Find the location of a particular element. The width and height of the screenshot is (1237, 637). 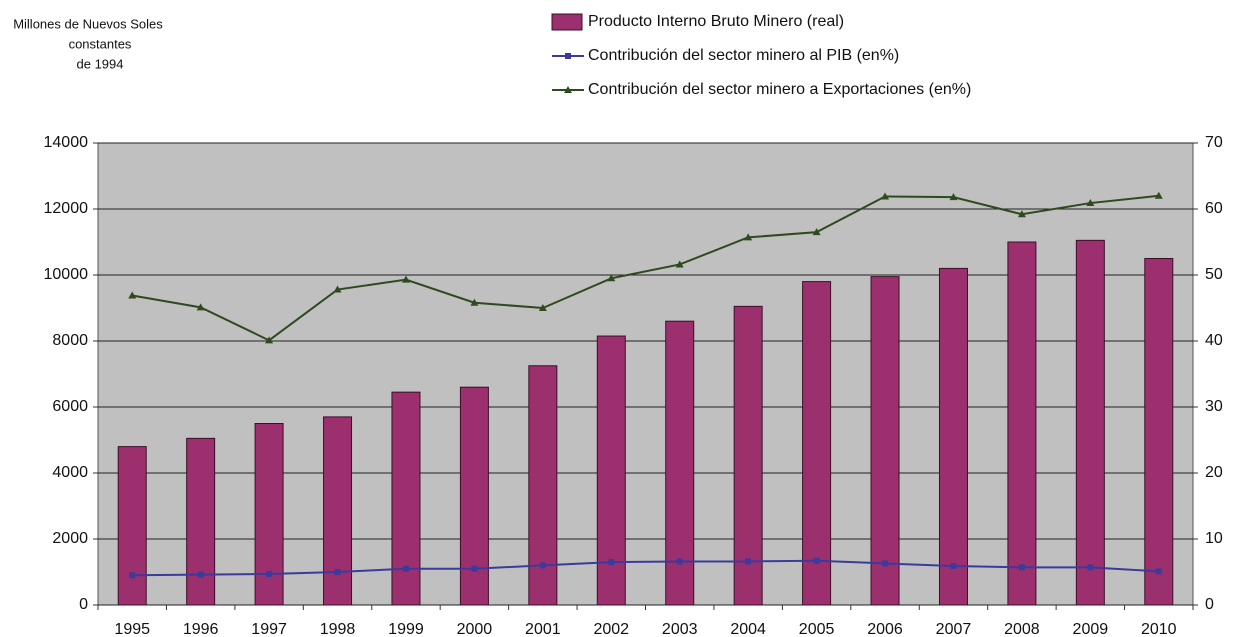

x-tick-label: 1996 is located at coordinates (201, 629).